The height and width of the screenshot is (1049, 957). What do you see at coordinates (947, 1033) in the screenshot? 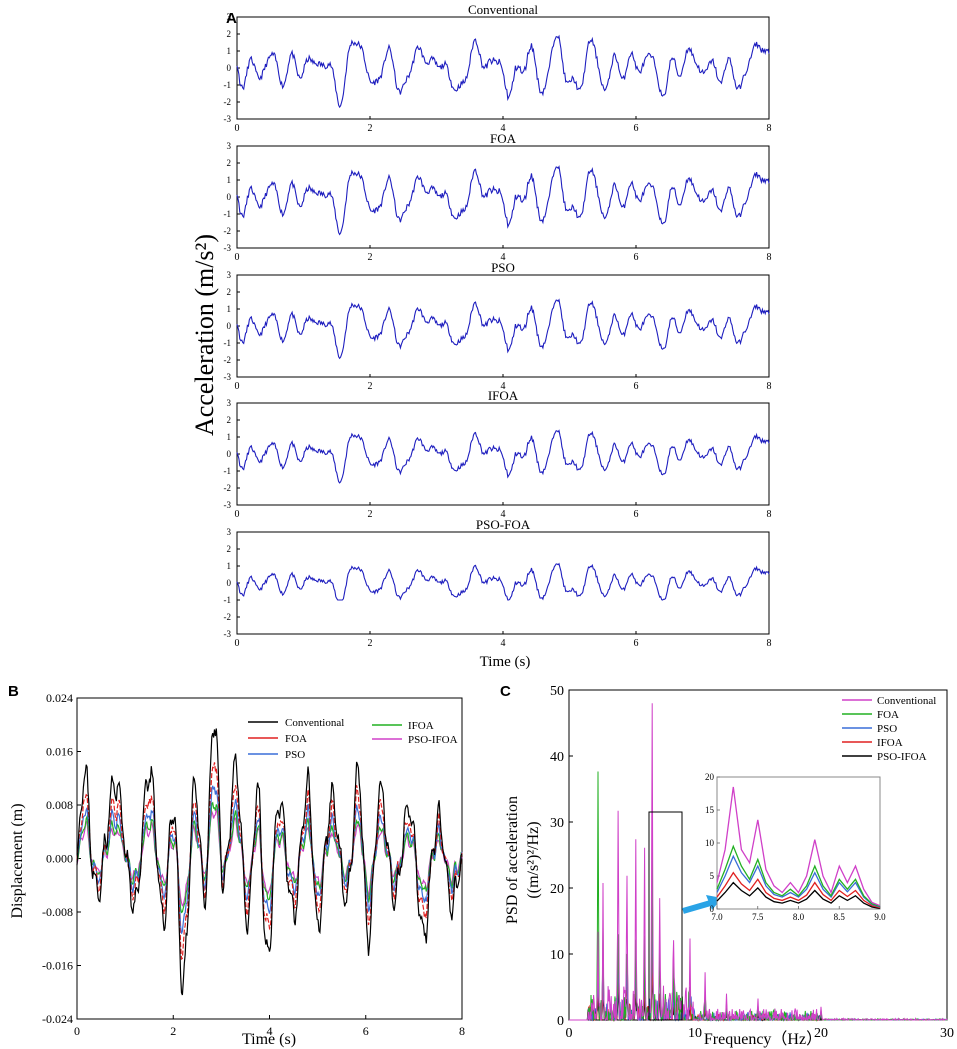
I see `x-tick-label: 30` at bounding box center [947, 1033].